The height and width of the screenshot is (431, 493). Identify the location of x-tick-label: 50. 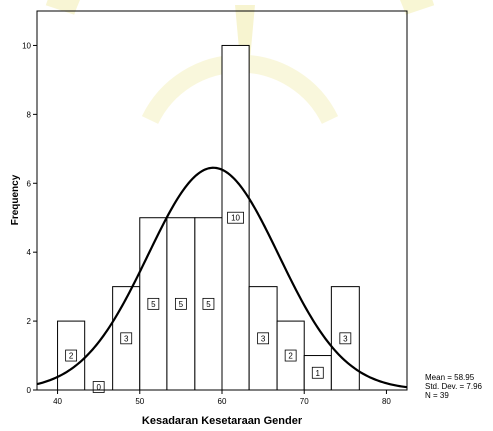
(139, 401).